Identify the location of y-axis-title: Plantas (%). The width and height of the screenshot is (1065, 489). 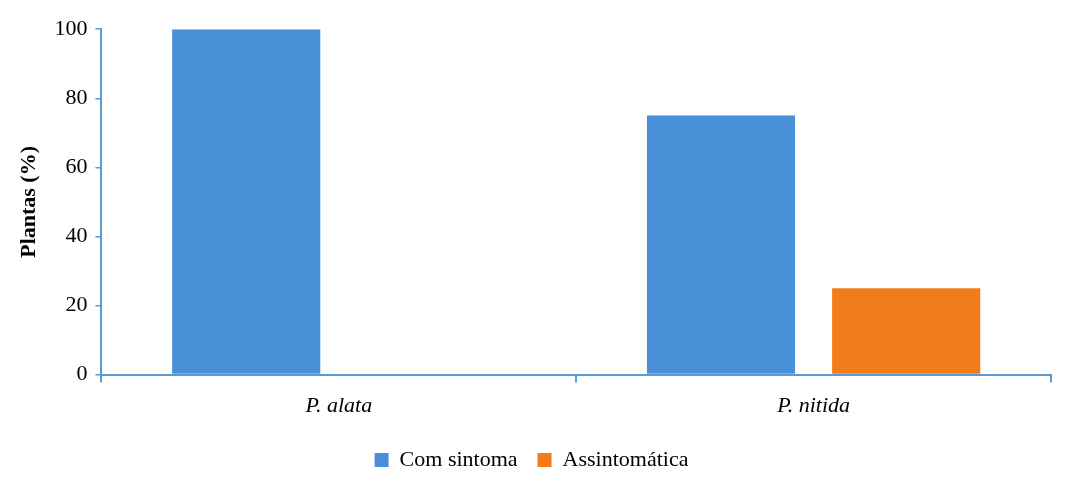
(27, 201).